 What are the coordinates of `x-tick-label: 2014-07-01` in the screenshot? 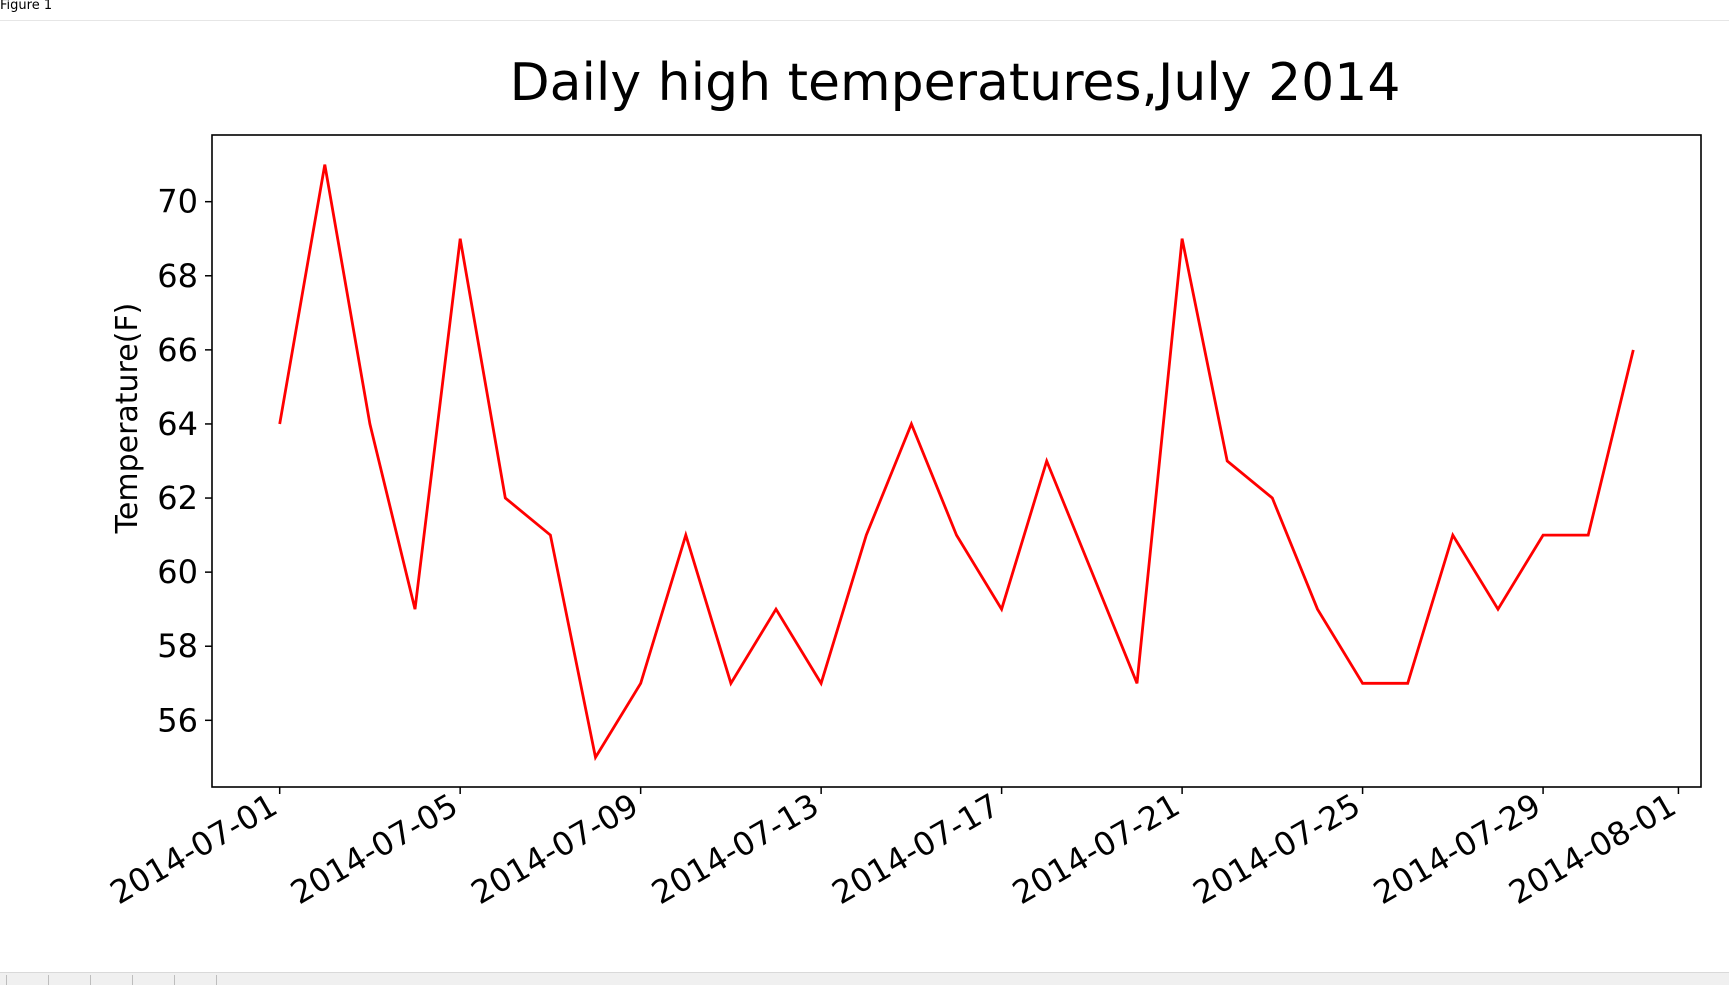 It's located at (194, 849).